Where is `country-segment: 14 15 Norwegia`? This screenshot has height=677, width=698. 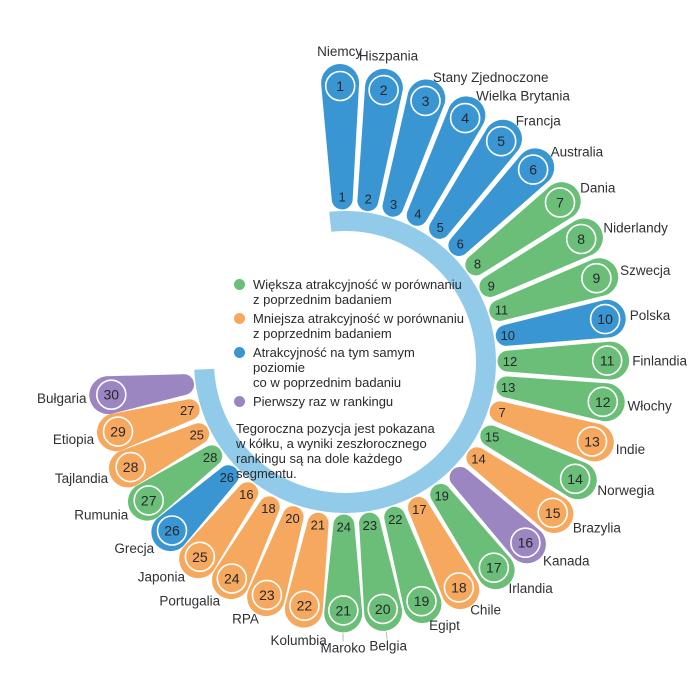
country-segment: 14 15 Norwegia is located at coordinates (567, 462).